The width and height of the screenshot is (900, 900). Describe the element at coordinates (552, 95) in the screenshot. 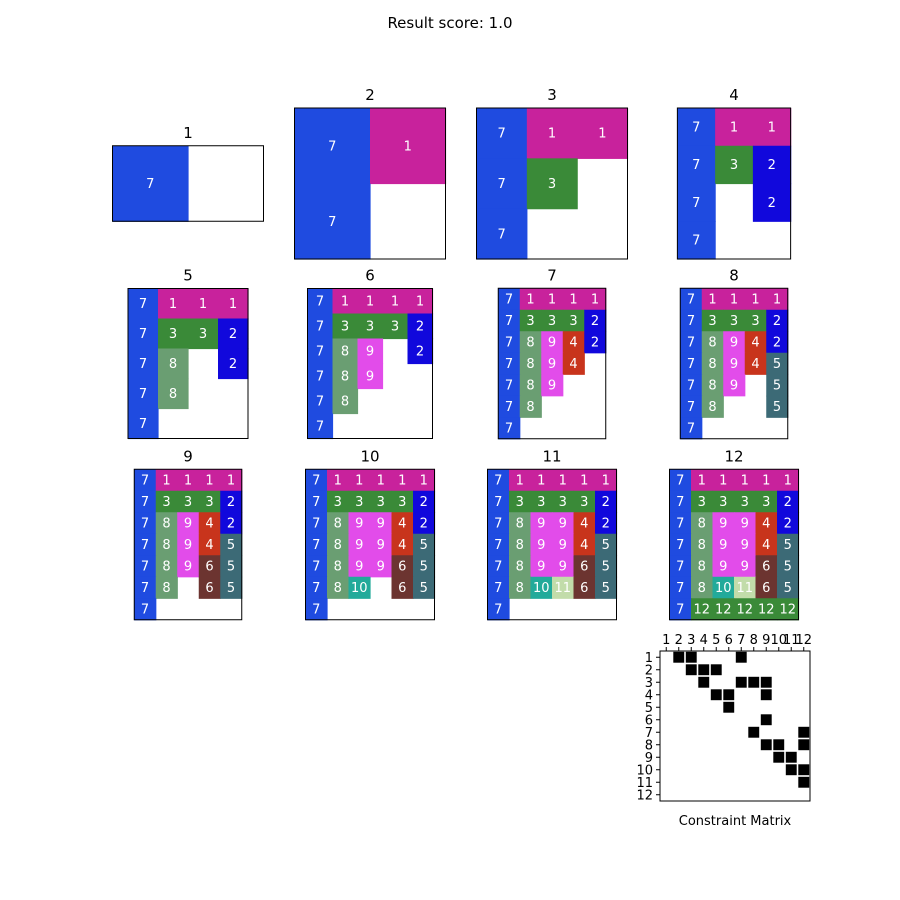

I see `panel-title: 3` at that location.